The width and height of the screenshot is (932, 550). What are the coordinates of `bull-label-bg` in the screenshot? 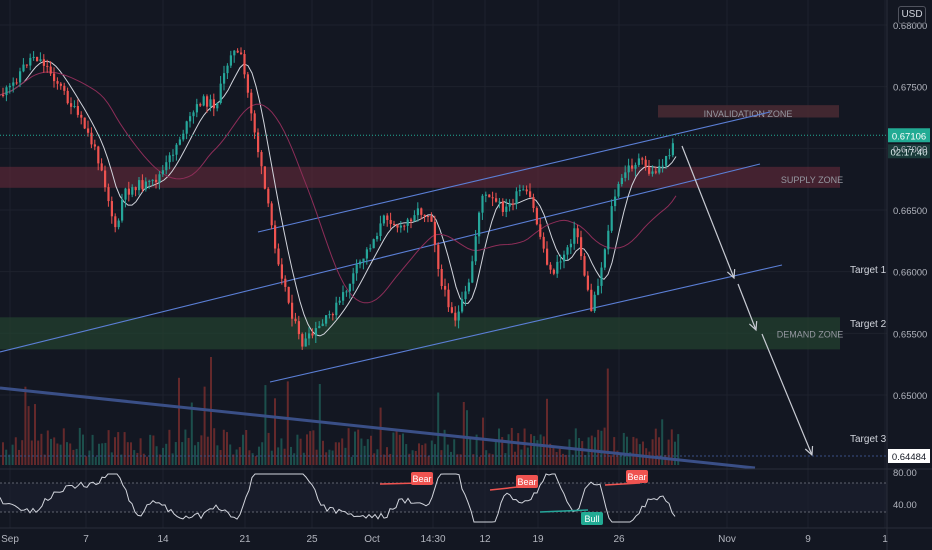 It's located at (592, 518).